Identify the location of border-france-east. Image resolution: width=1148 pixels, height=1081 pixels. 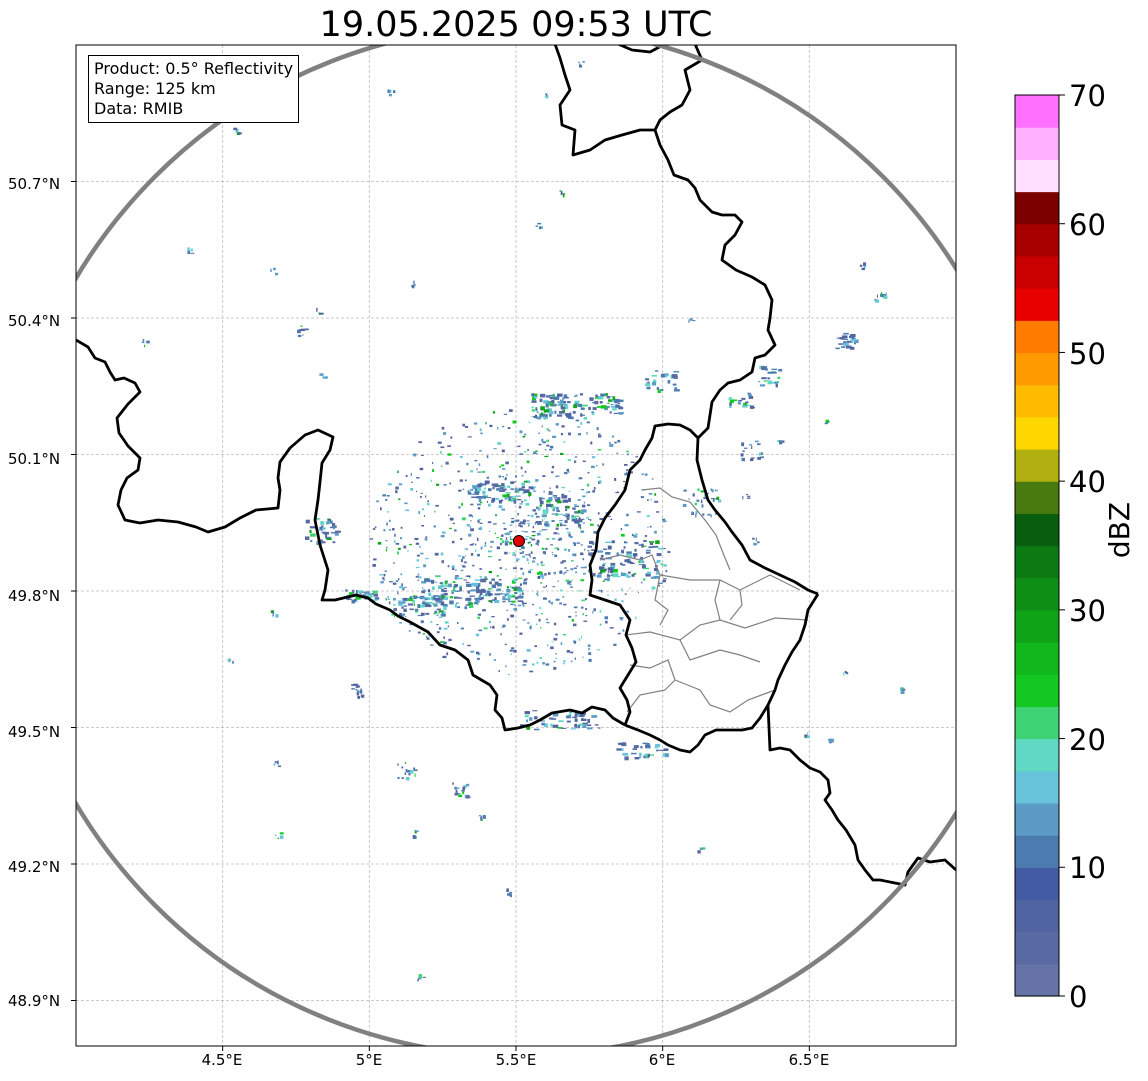
(861, 795).